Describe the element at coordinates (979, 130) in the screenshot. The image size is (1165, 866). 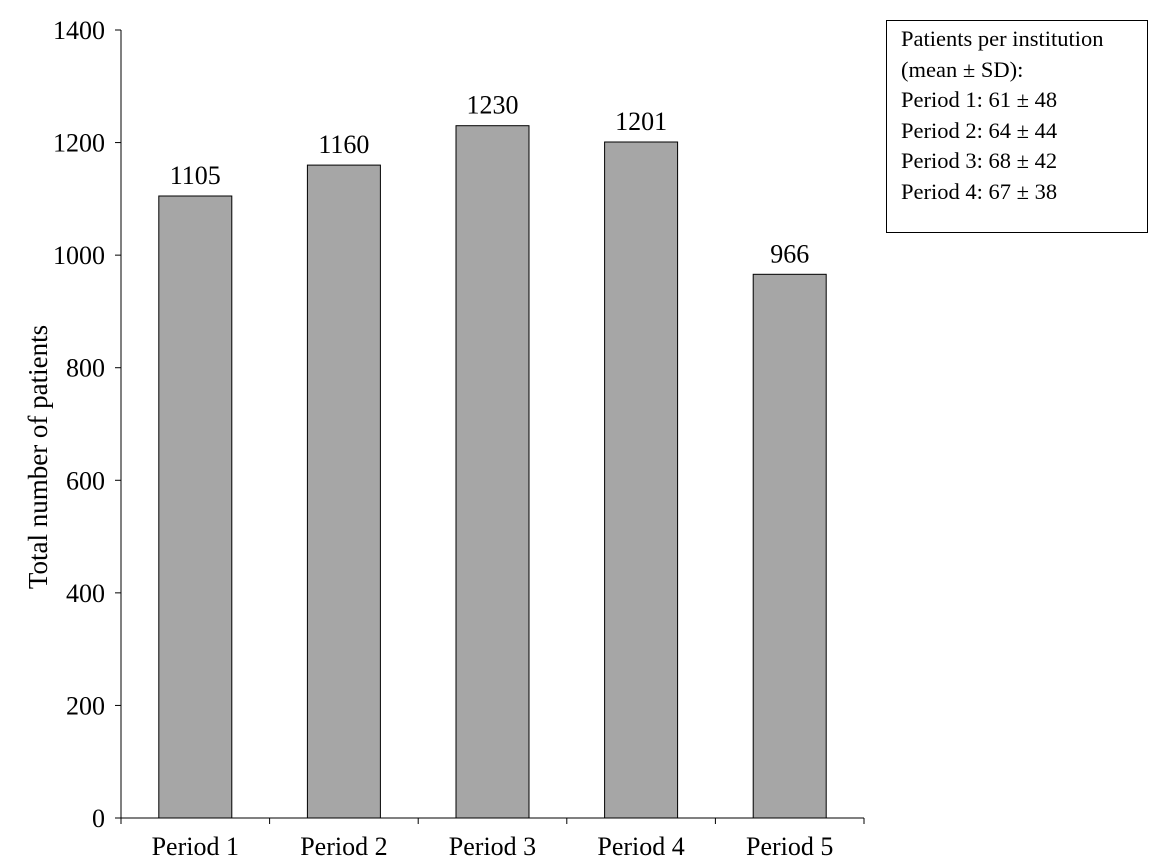
I see `annotation-line-period-2: Period 2: 64 ± 44` at that location.